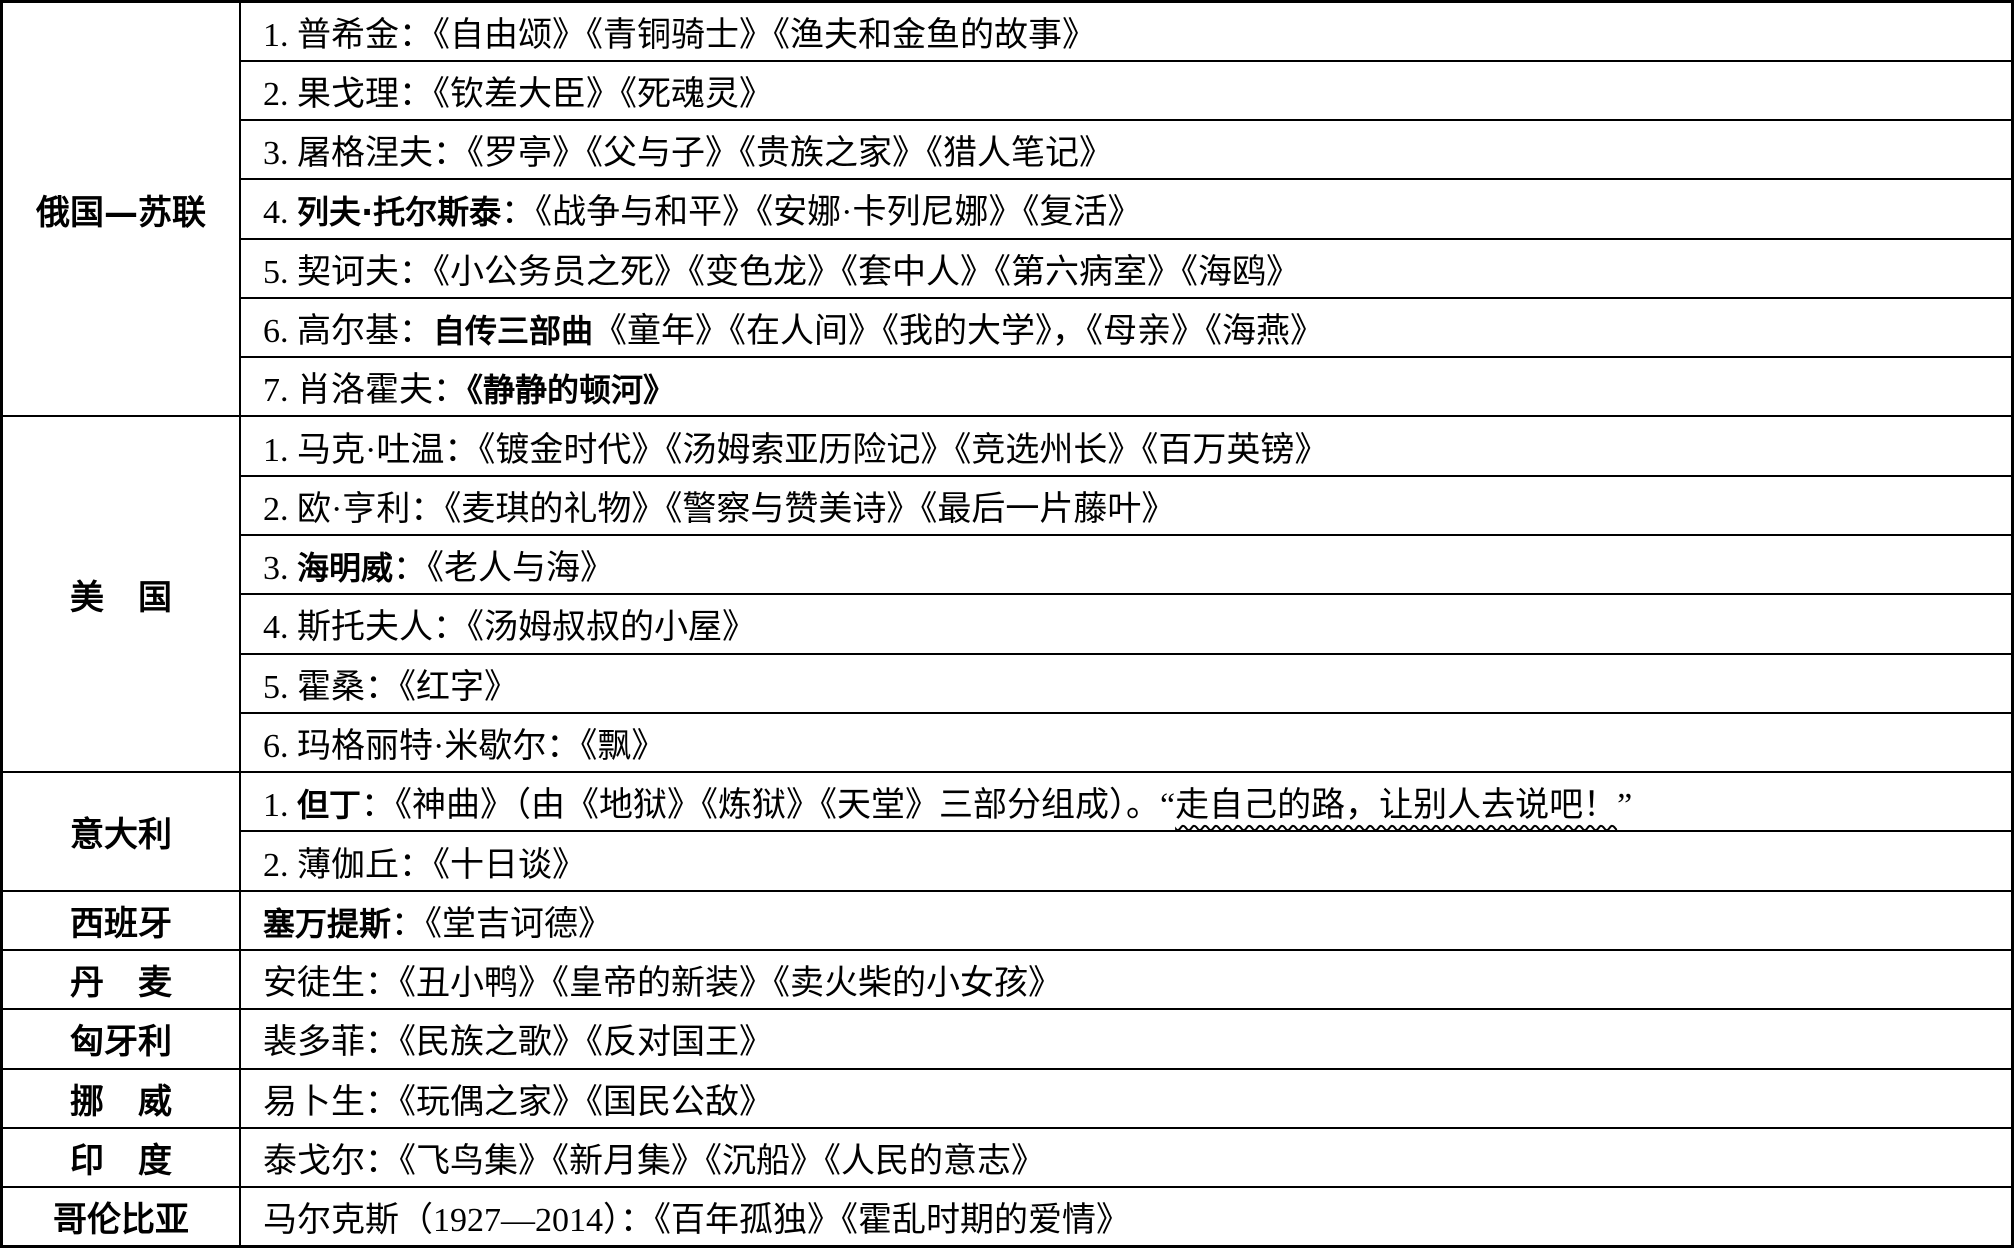 This screenshot has width=2014, height=1248. What do you see at coordinates (654, 1161) in the screenshot?
I see `text-segment: 泰戈尔：《飞鸟集》《新月集》《沉船》《人民的意志》` at bounding box center [654, 1161].